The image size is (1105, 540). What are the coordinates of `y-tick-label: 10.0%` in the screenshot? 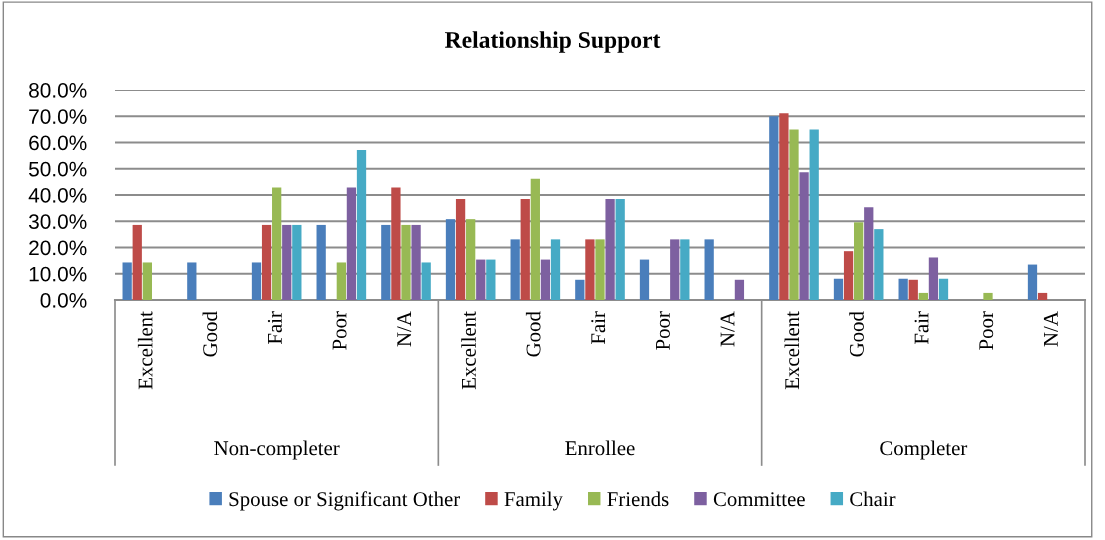 It's located at (58, 274).